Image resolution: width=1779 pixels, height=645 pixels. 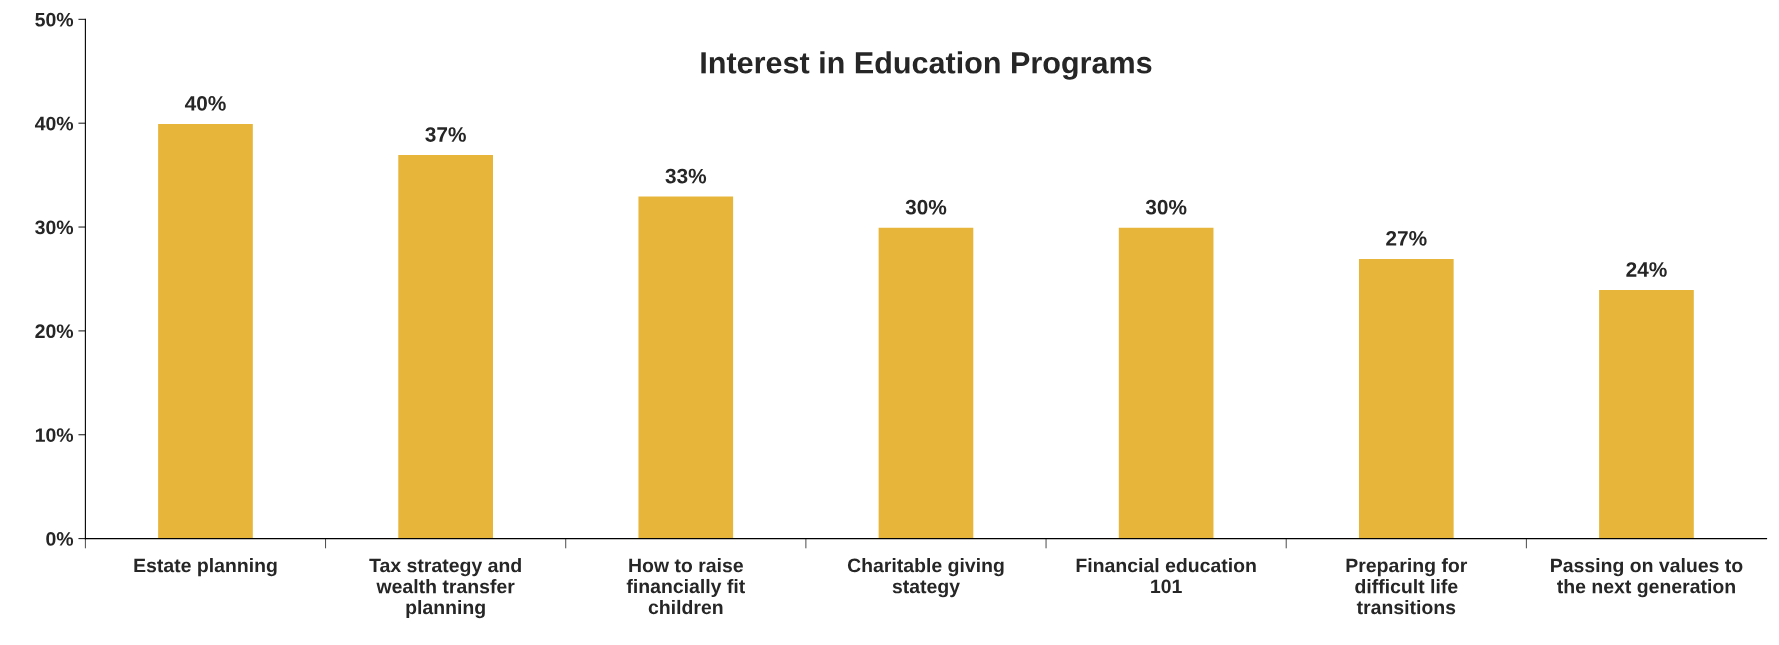 What do you see at coordinates (445, 588) in the screenshot?
I see `x-tick-label: Tax strategy and wealth transfer planning` at bounding box center [445, 588].